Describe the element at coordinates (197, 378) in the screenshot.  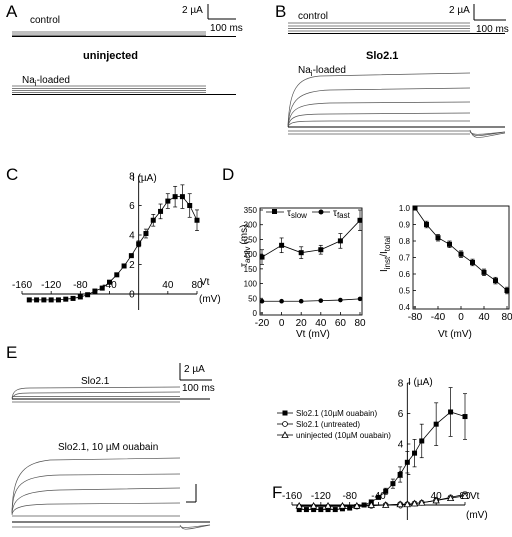
I see `panel-e-scale-bar: 2 µA 100 ms` at that location.